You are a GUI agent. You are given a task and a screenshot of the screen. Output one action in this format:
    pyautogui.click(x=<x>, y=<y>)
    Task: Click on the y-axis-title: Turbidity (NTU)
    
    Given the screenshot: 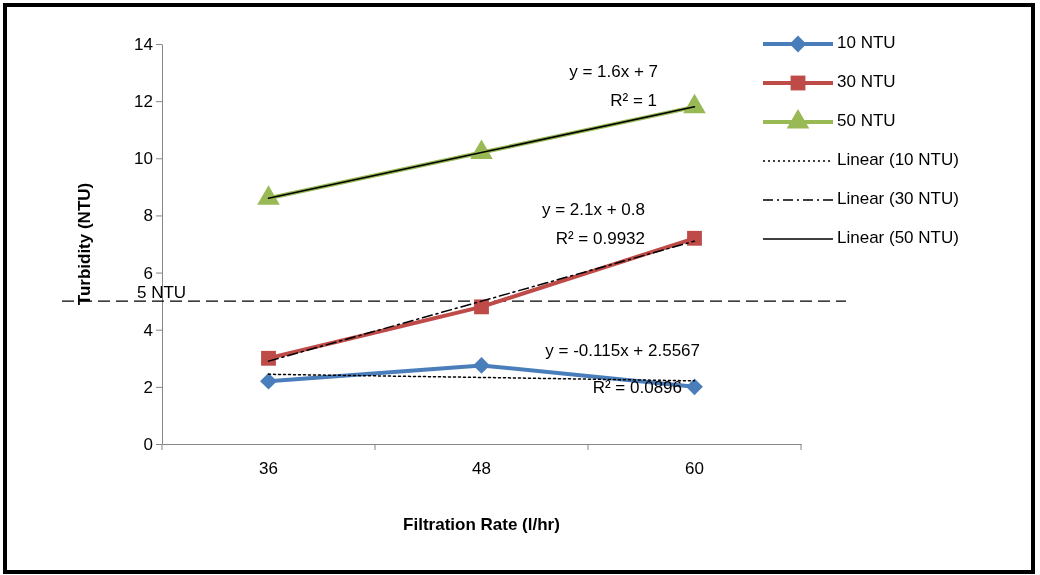 What is the action you would take?
    pyautogui.click(x=84, y=244)
    